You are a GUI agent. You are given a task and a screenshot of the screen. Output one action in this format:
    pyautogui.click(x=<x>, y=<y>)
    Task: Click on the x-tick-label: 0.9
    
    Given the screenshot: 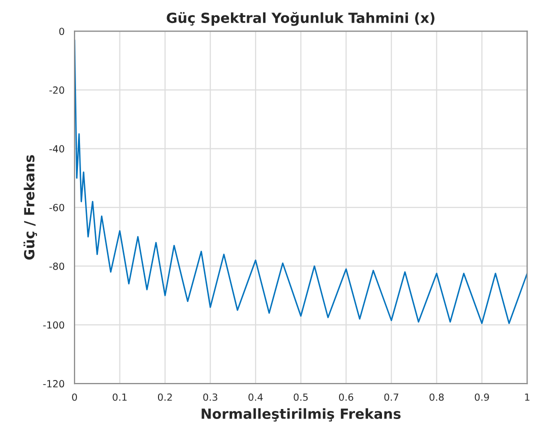 What is the action you would take?
    pyautogui.click(x=481, y=397)
    